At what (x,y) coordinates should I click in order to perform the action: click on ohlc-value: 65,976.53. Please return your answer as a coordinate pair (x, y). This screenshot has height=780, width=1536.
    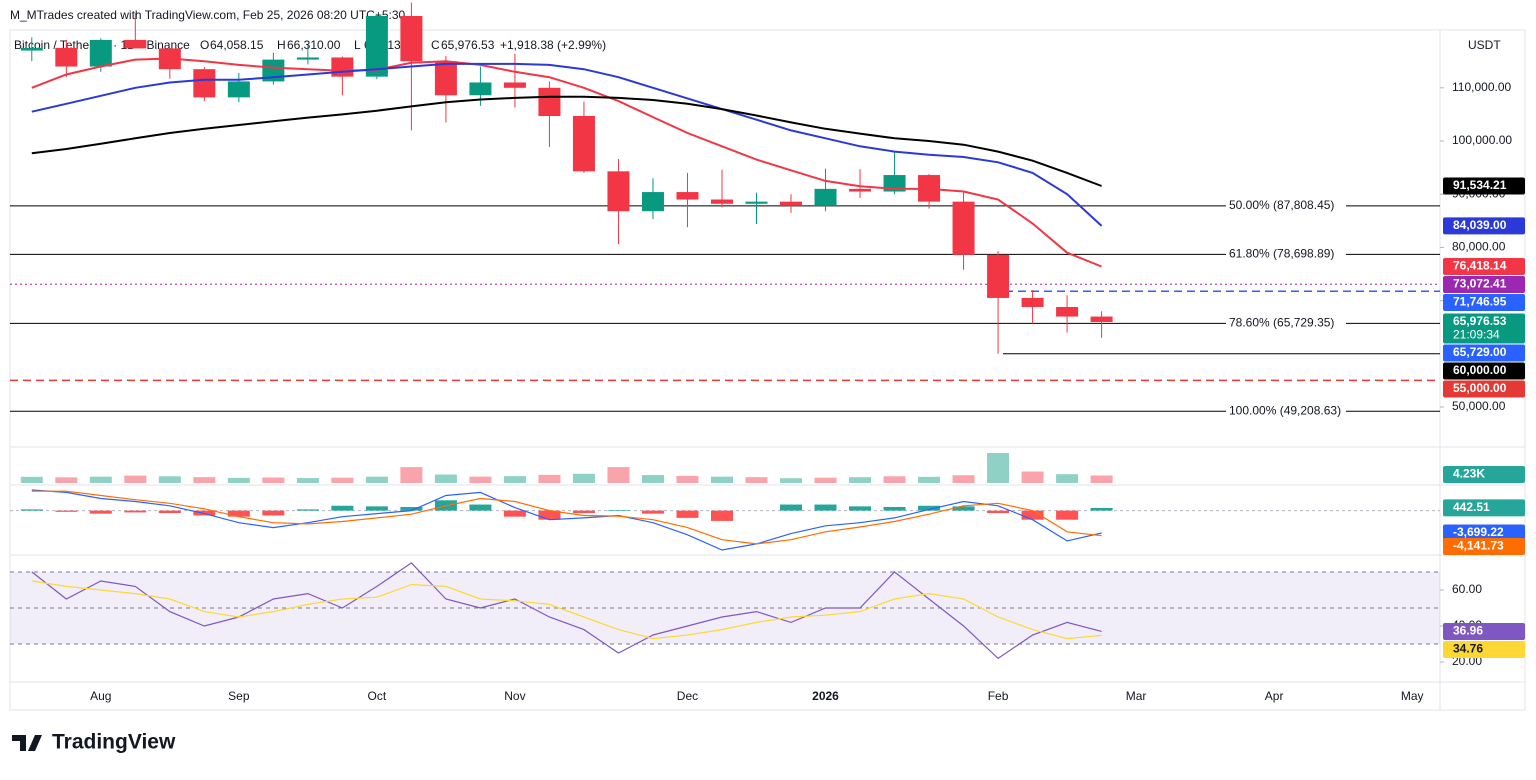
    Looking at the image, I should click on (468, 45).